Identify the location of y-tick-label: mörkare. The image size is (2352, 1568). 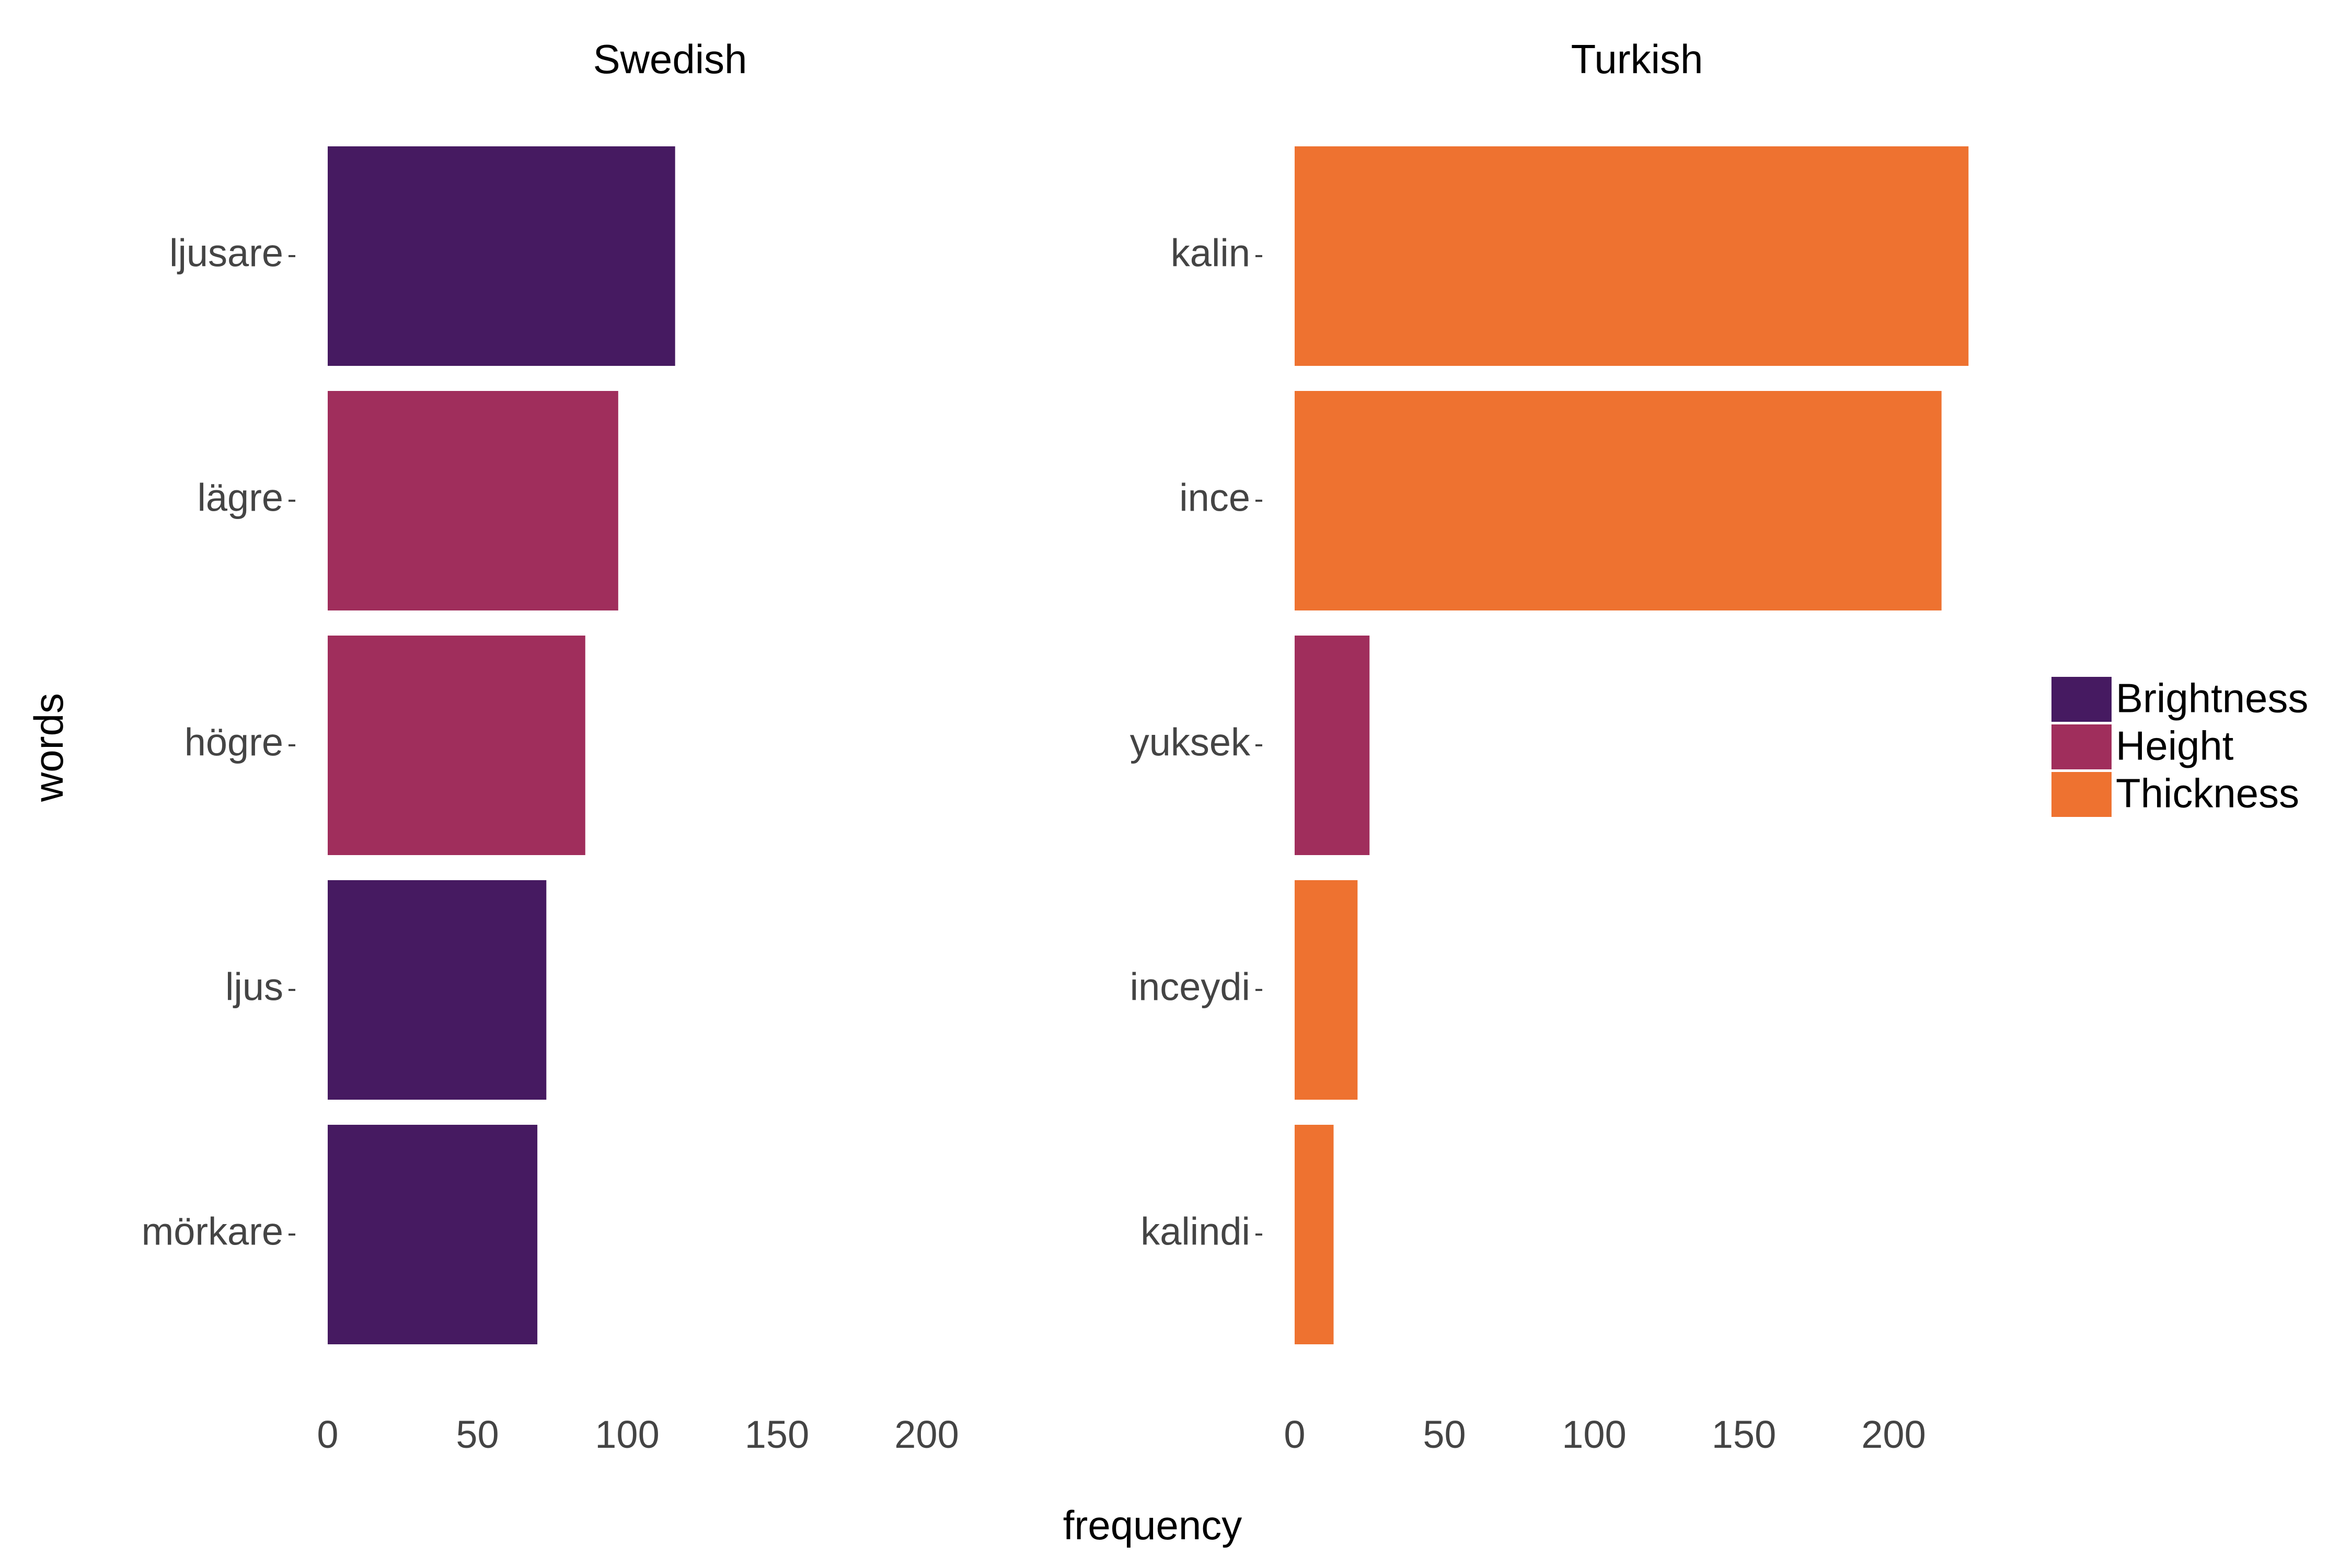
(212, 1231).